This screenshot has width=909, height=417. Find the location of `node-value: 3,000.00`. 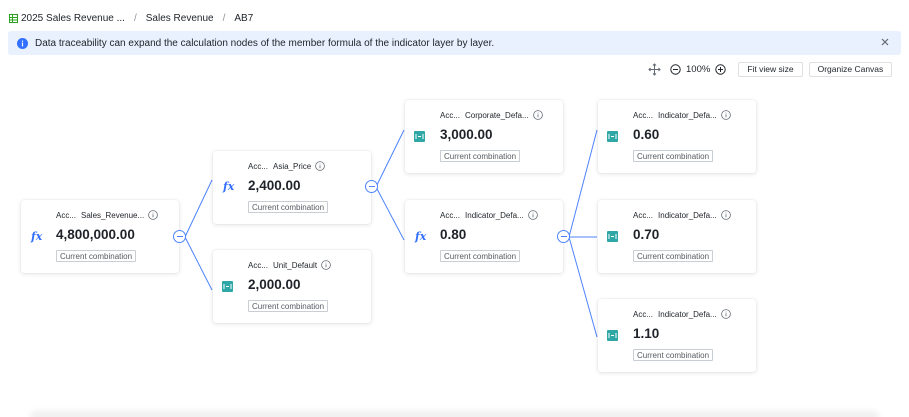

node-value: 3,000.00 is located at coordinates (466, 134).